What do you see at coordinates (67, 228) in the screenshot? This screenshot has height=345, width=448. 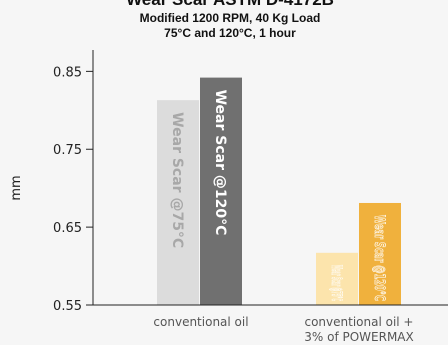 I see `y-tick-label: 0.65` at bounding box center [67, 228].